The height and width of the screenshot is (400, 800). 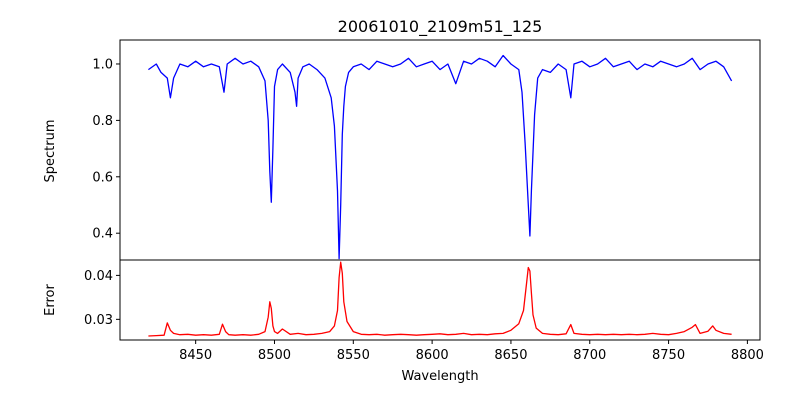 I want to click on chart-title: 20061010_2109m51_125, so click(x=440, y=27).